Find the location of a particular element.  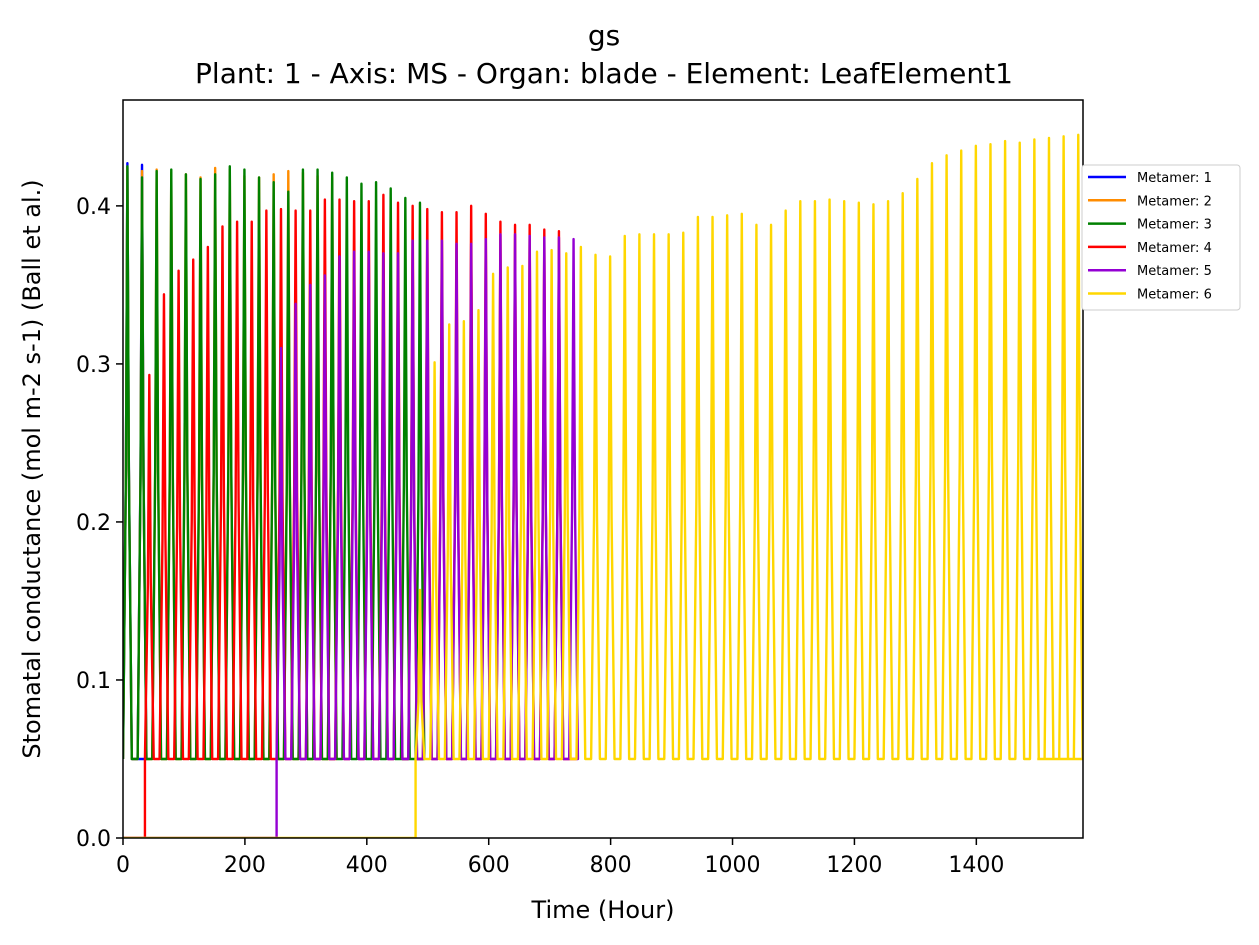

legend-label-metamer-4: Metamer: 4 is located at coordinates (1174, 248).